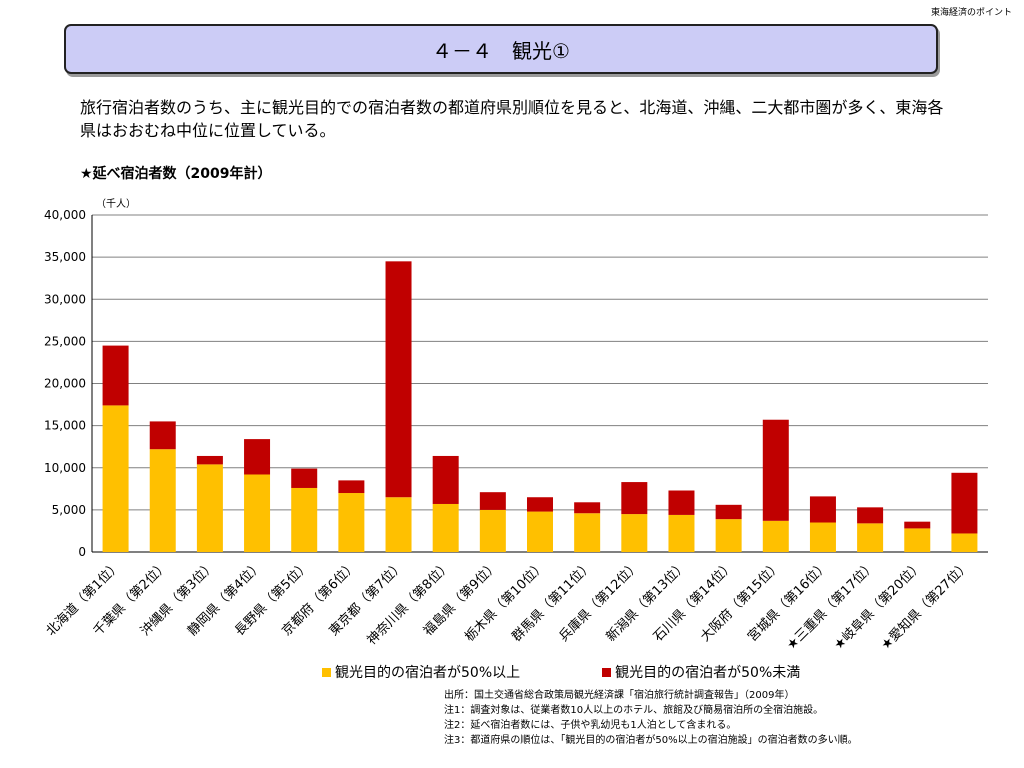  I want to click on y-tick-label: 35,000, so click(65, 257).